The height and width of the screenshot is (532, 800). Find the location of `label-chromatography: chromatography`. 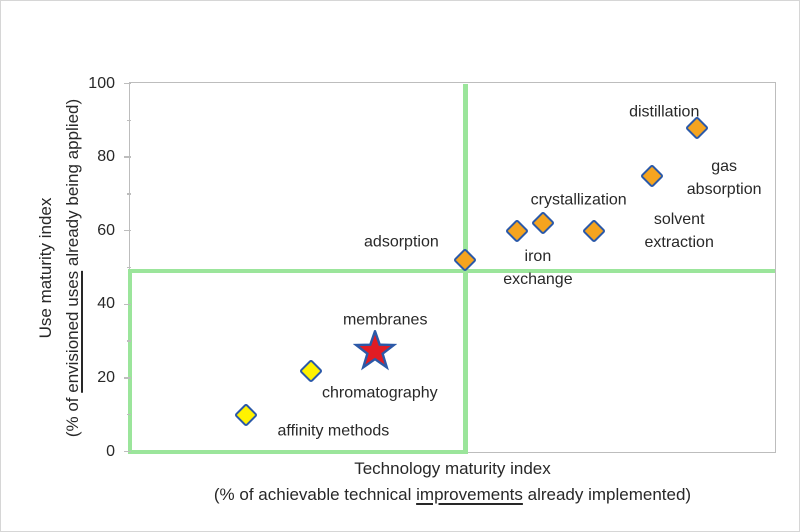

label-chromatography: chromatography is located at coordinates (380, 393).